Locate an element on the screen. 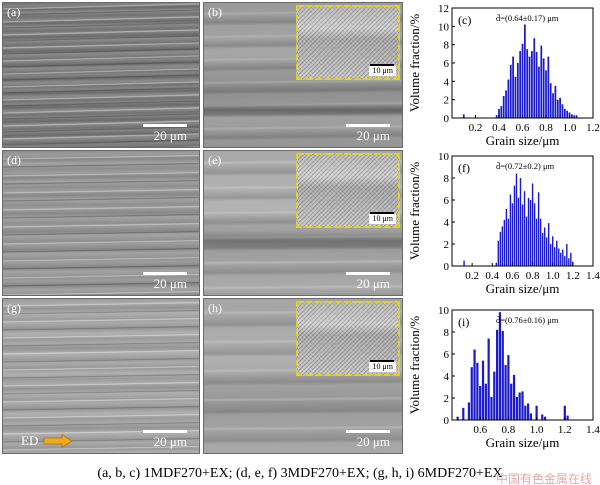  scale-label-d: 20 μm is located at coordinates (170, 283).